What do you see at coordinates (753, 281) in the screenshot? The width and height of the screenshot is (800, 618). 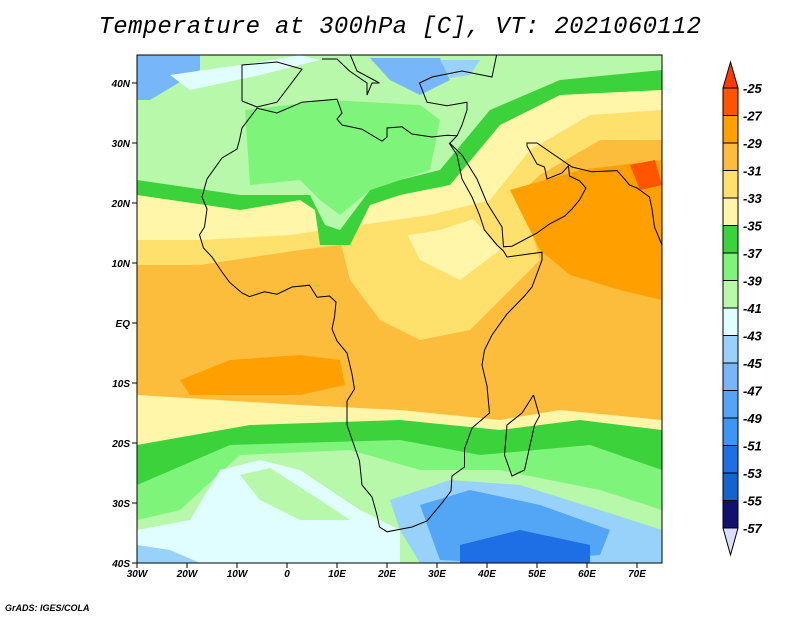 I see `colorbar-label: -39` at bounding box center [753, 281].